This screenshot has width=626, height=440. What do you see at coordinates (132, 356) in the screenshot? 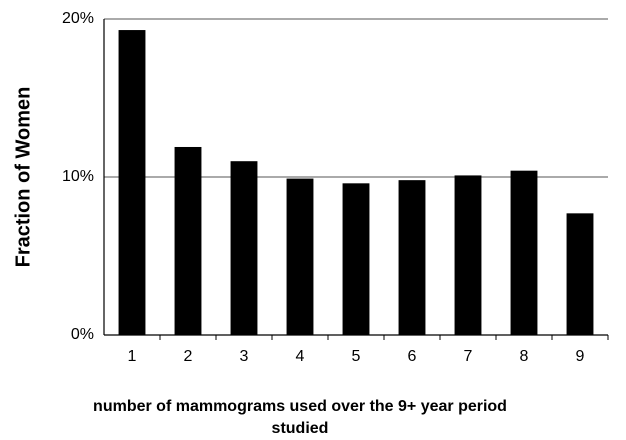
I see `x-tick-label: 1` at bounding box center [132, 356].